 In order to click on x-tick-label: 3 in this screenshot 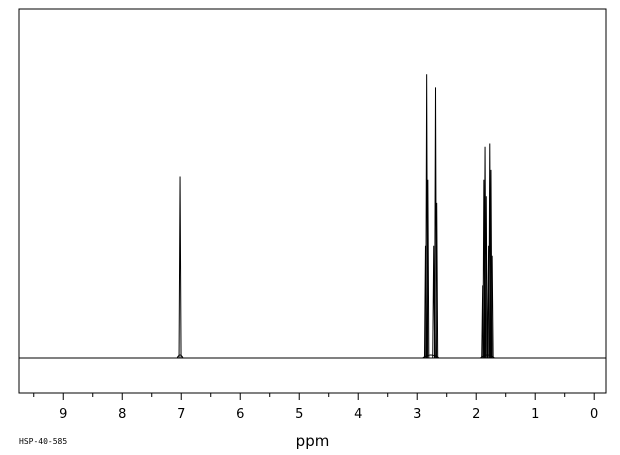, I will do `click(417, 414)`.